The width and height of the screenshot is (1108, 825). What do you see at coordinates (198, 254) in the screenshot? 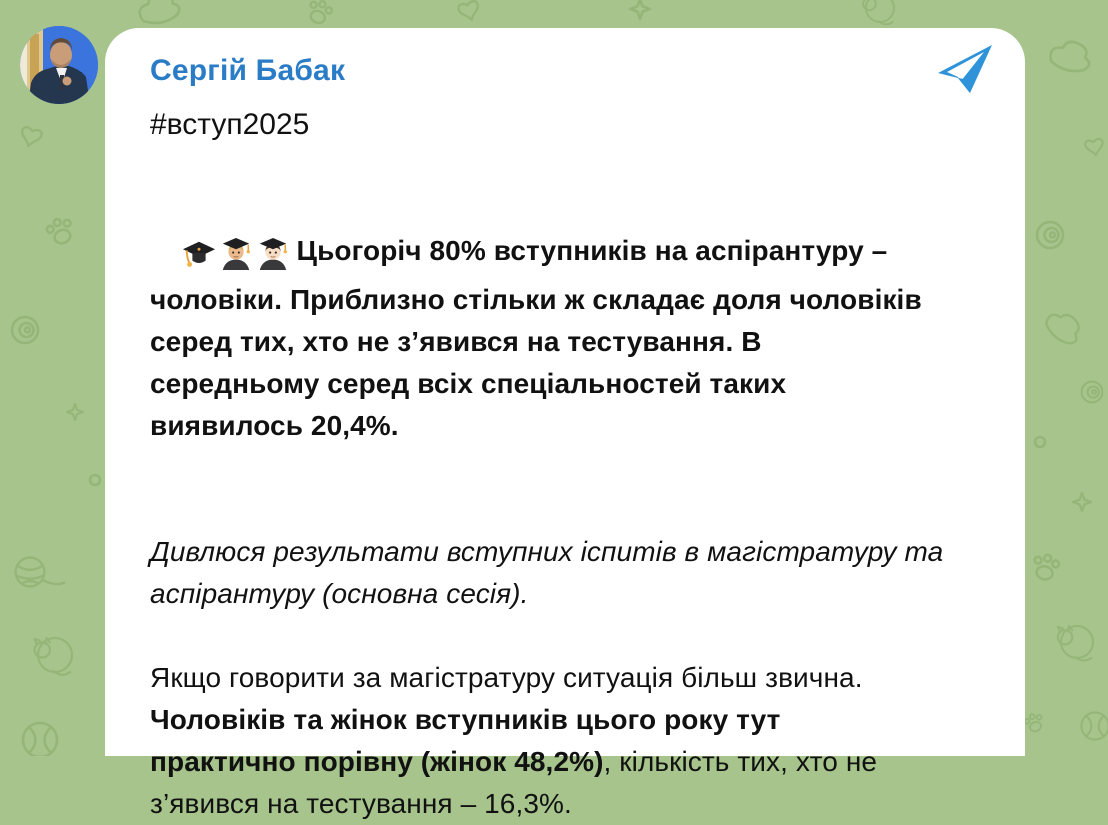
I see `graduation-cap-icon` at bounding box center [198, 254].